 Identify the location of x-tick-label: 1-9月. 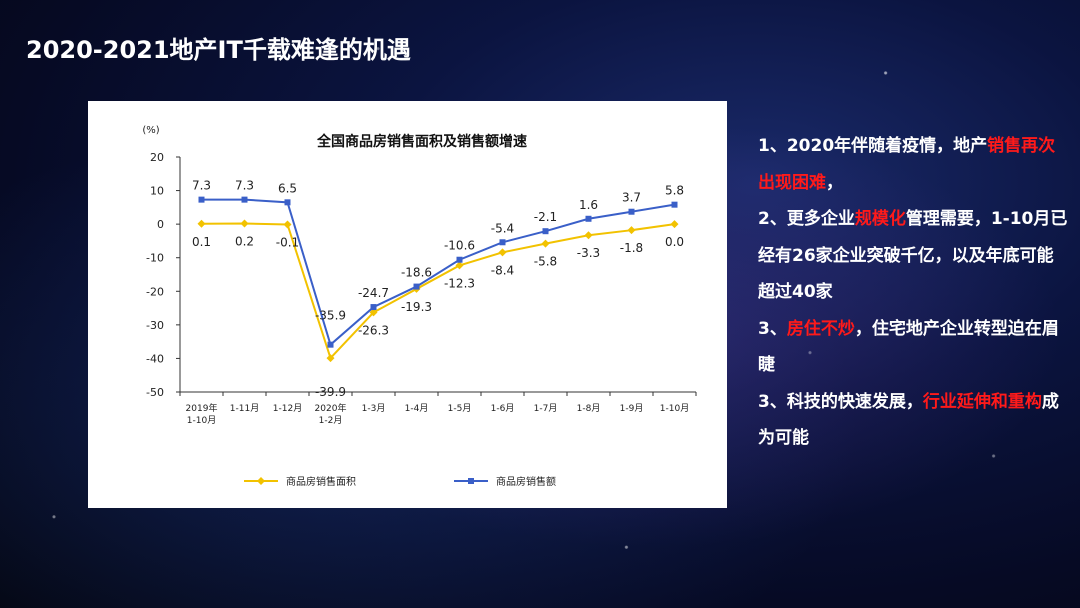
(632, 408).